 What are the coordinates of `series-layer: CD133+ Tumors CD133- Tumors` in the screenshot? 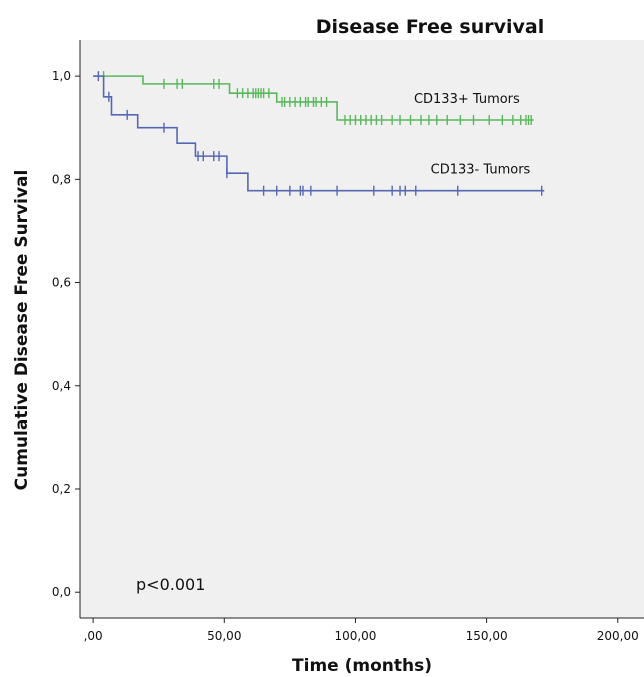 It's located at (319, 133).